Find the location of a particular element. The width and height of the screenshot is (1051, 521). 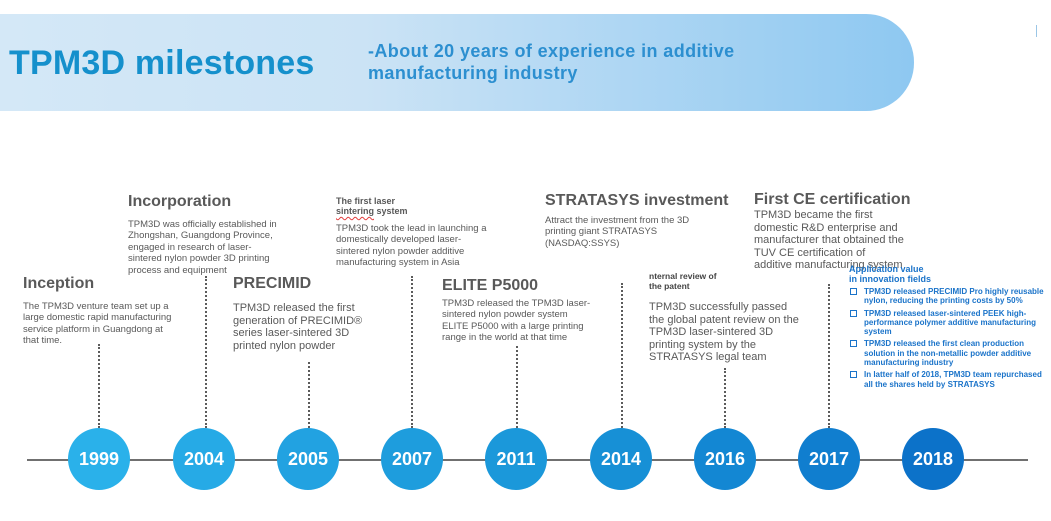

application-value-heading-line1: Application value is located at coordinates (886, 269).